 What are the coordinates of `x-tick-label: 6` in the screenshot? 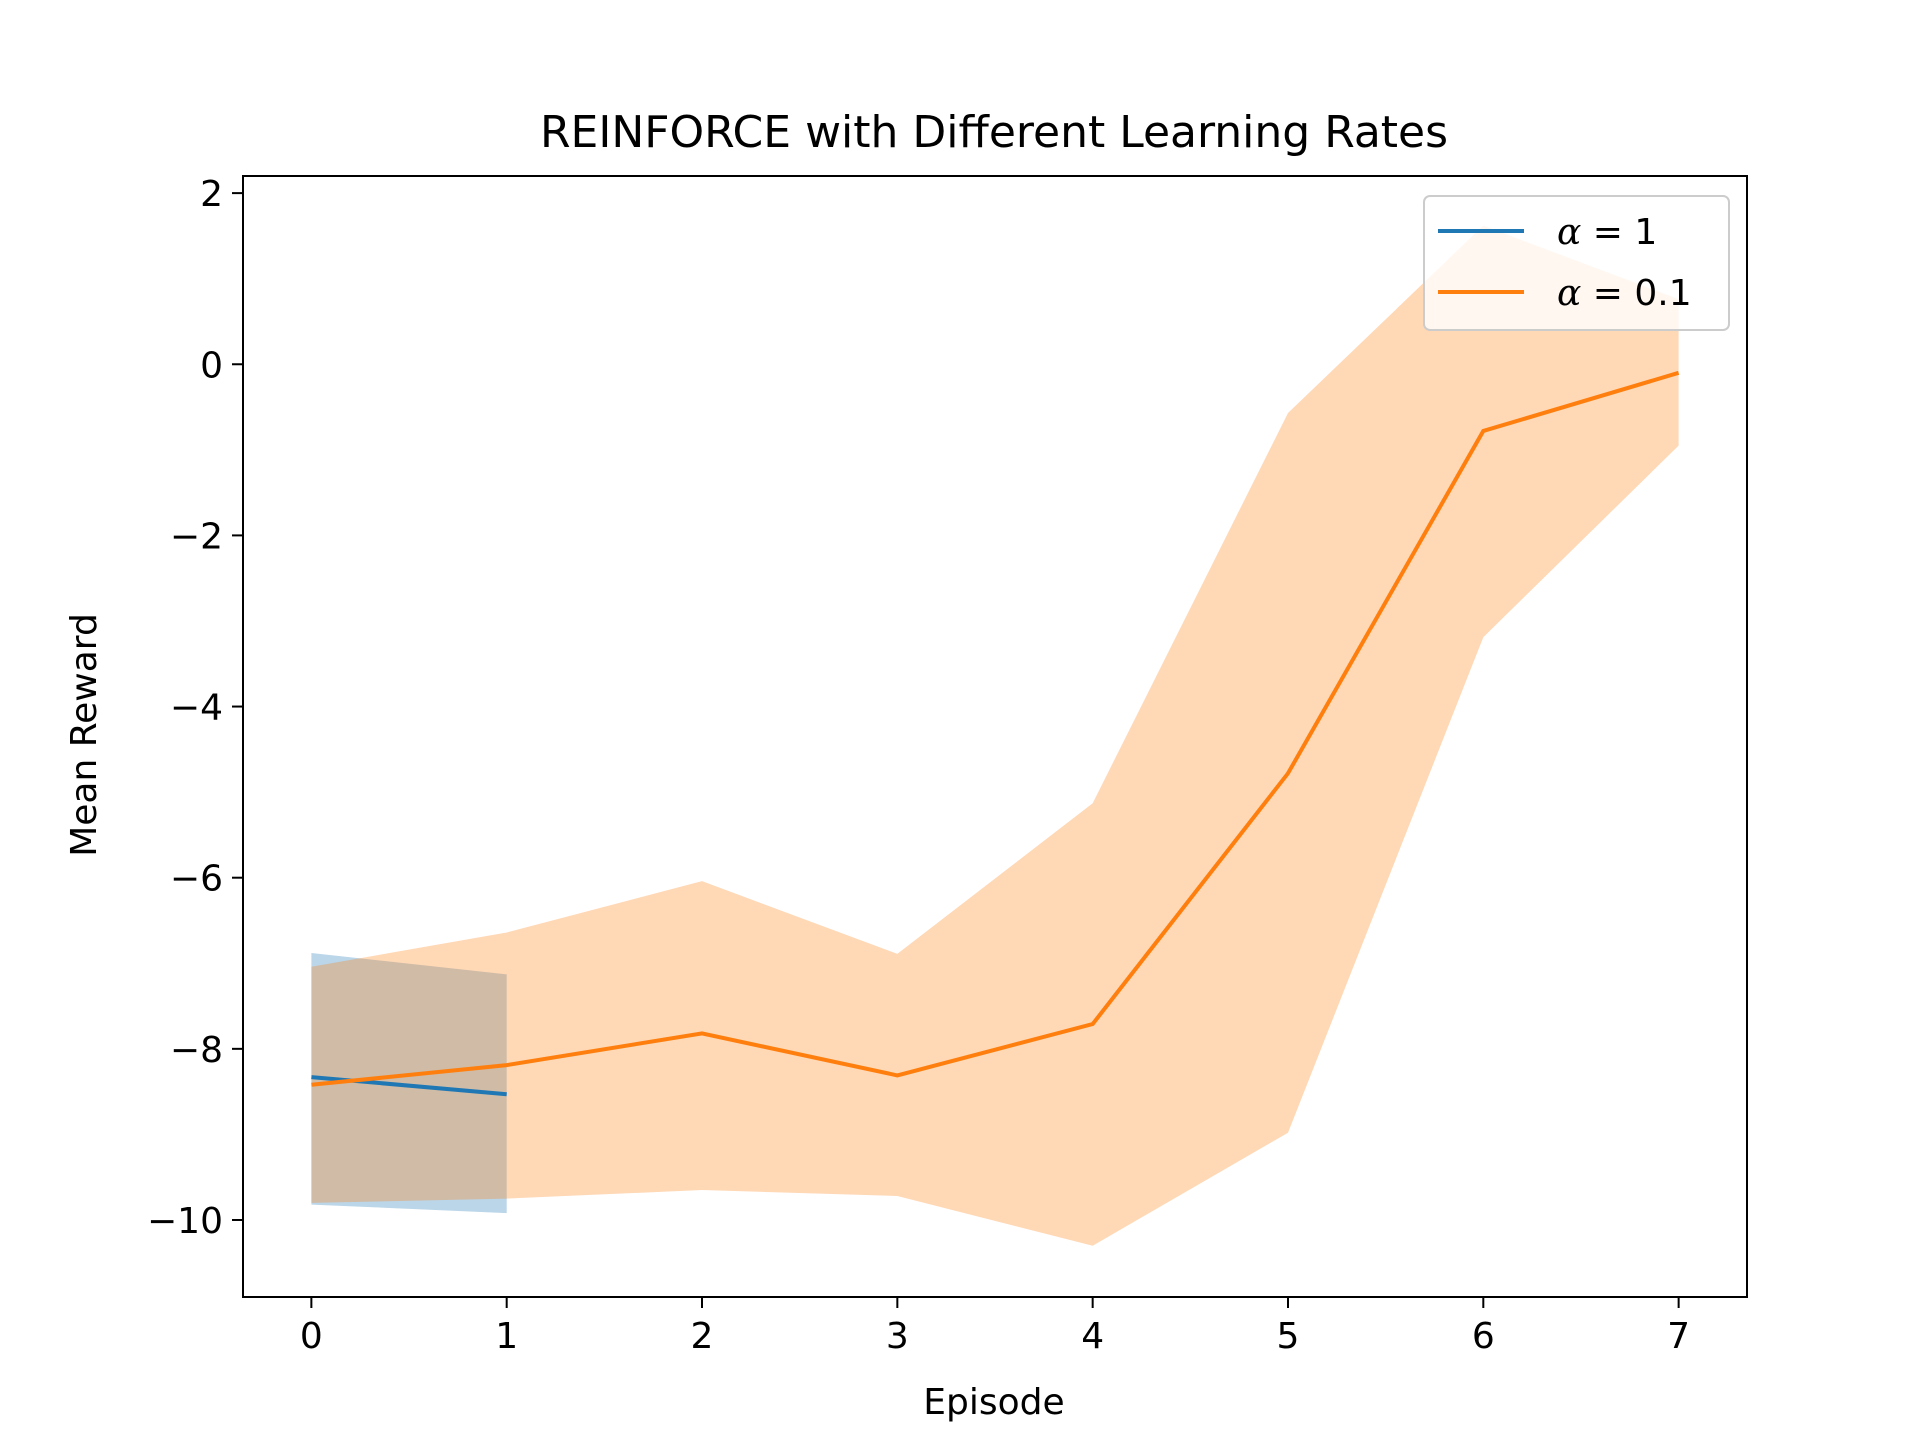 It's located at (1483, 1336).